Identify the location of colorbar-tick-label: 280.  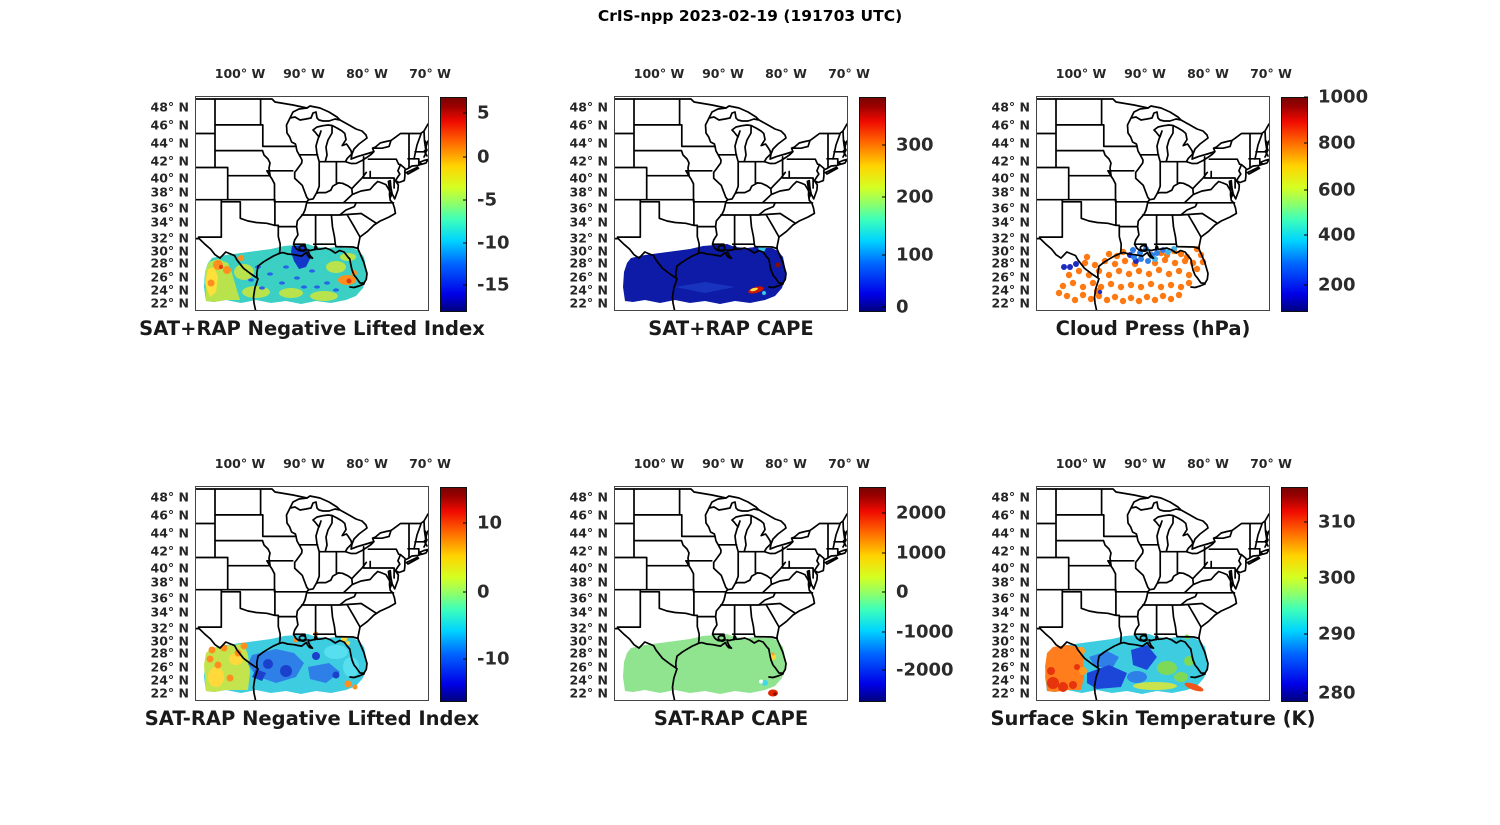
(1330, 693).